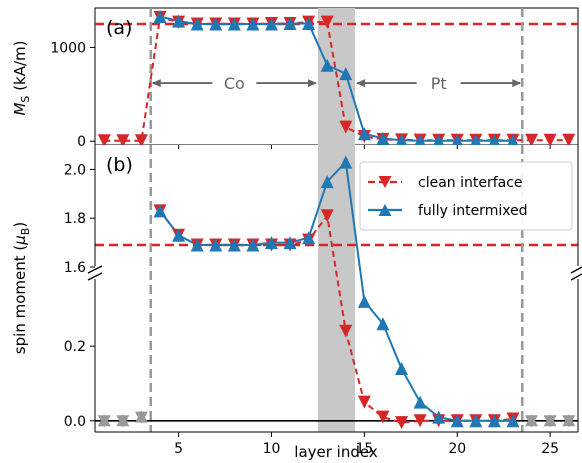  I want to click on panel-b-y-ticks: 1.6 1.8 2.0 0.0 0.2, so click(79, 296).